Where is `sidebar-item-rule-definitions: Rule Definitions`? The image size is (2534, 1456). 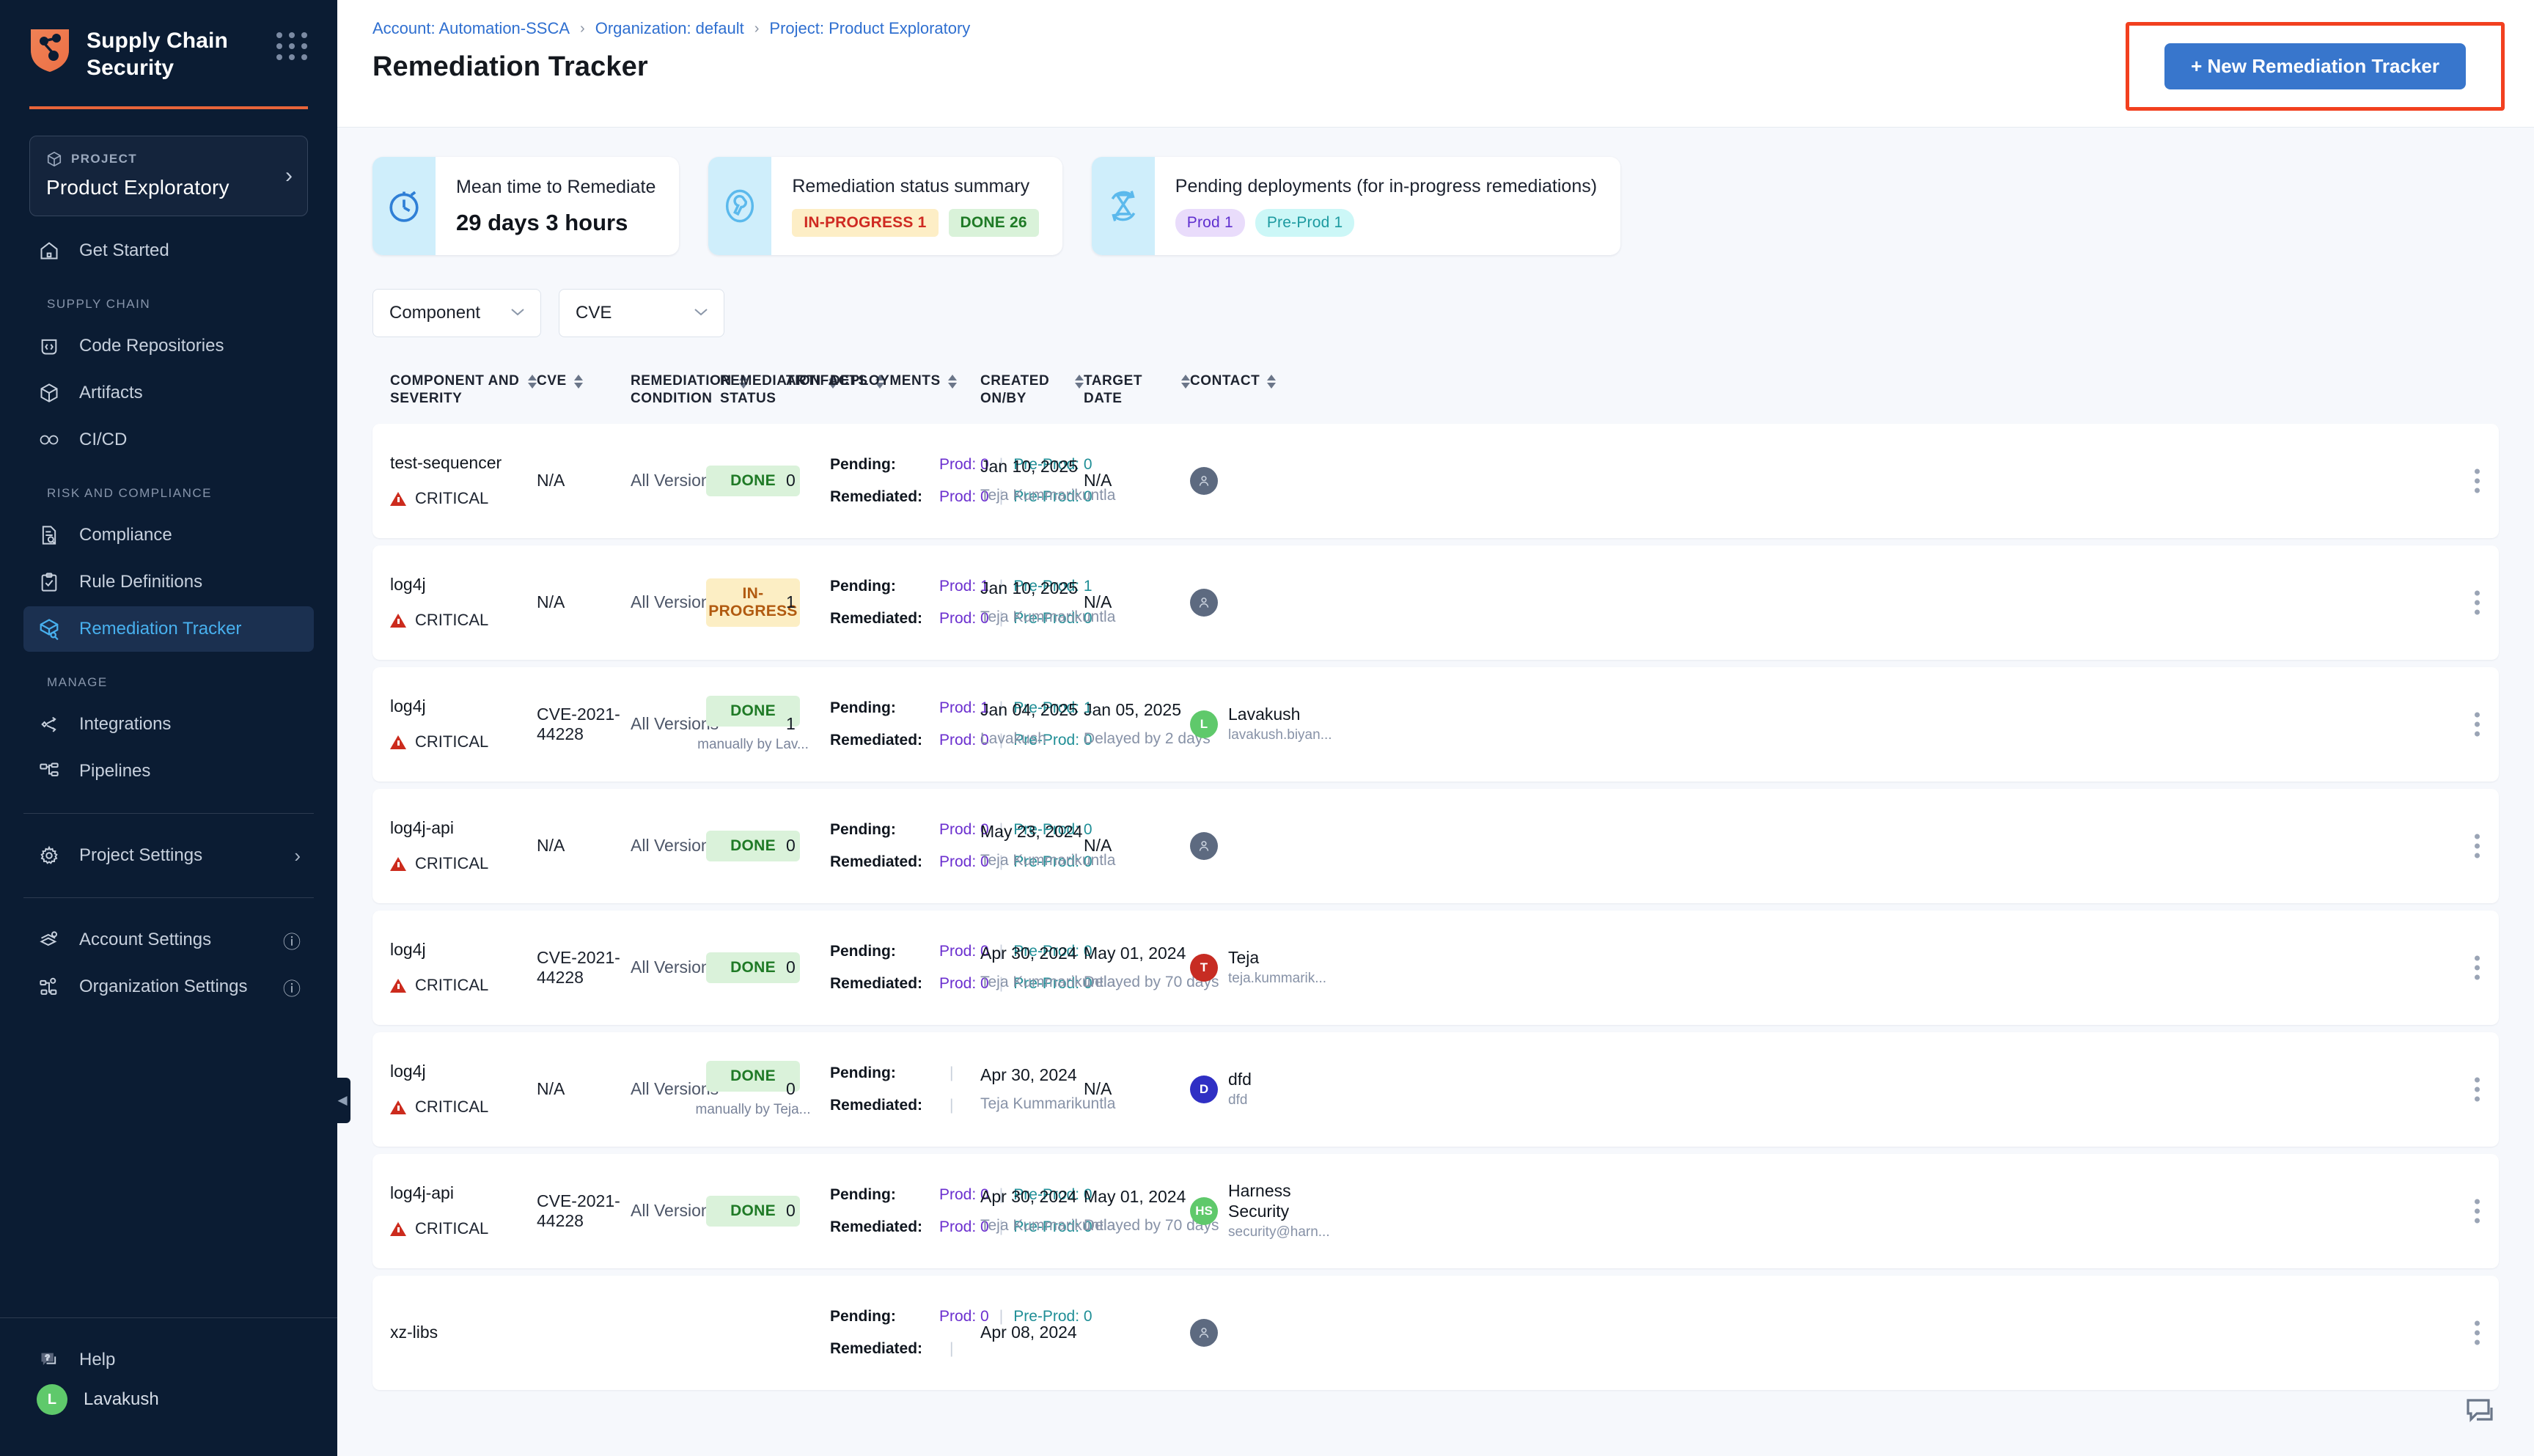 sidebar-item-rule-definitions: Rule Definitions is located at coordinates (168, 582).